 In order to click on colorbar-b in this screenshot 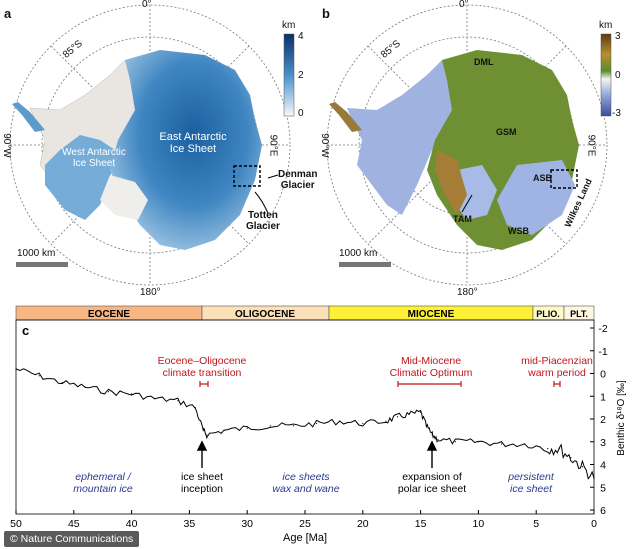, I will do `click(606, 75)`.